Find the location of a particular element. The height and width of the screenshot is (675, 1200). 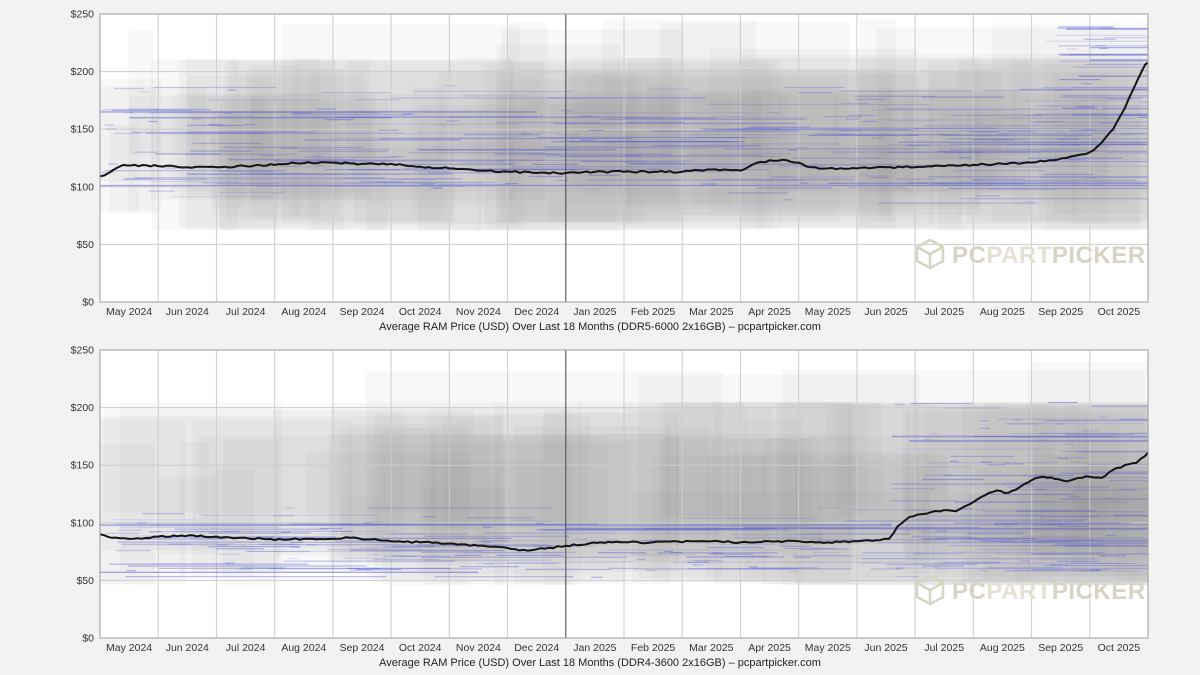

average-price-line is located at coordinates (624, 501).